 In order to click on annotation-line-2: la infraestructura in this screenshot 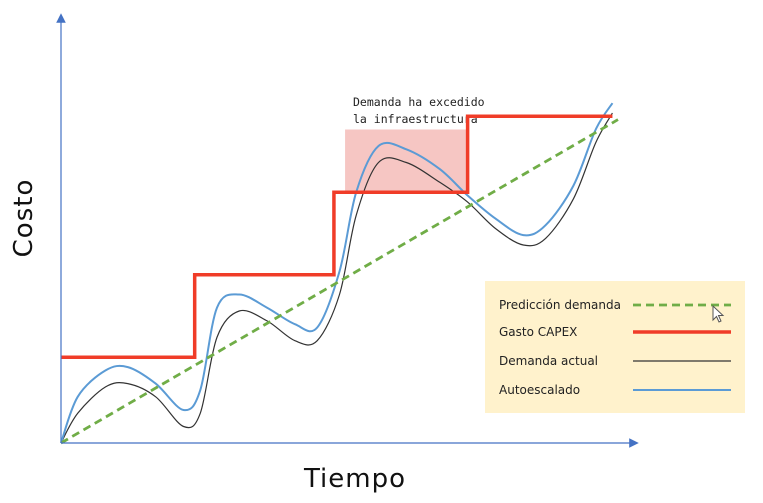, I will do `click(415, 119)`.